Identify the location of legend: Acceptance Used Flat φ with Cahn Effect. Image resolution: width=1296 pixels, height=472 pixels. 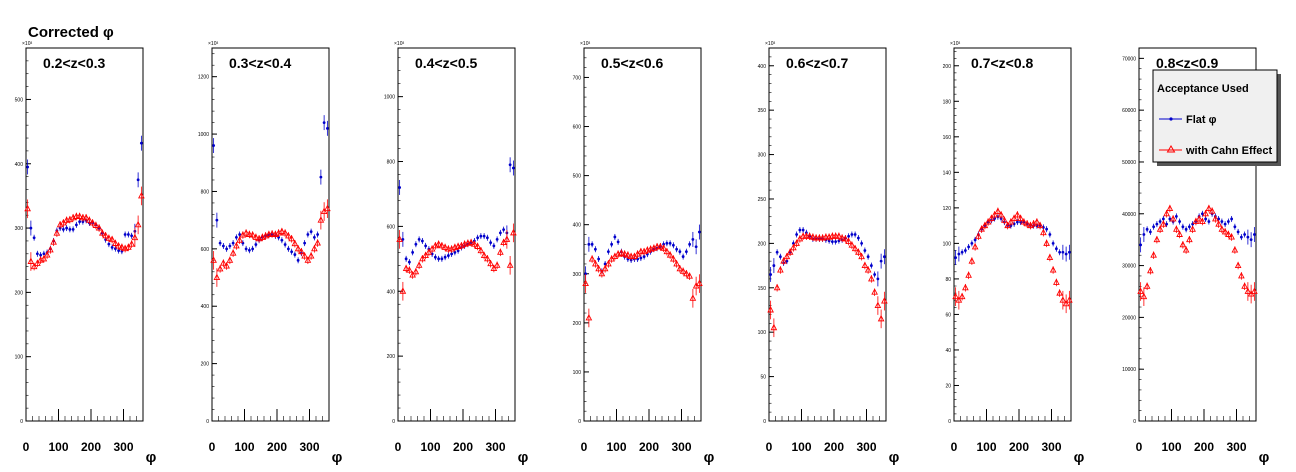
(1216, 117).